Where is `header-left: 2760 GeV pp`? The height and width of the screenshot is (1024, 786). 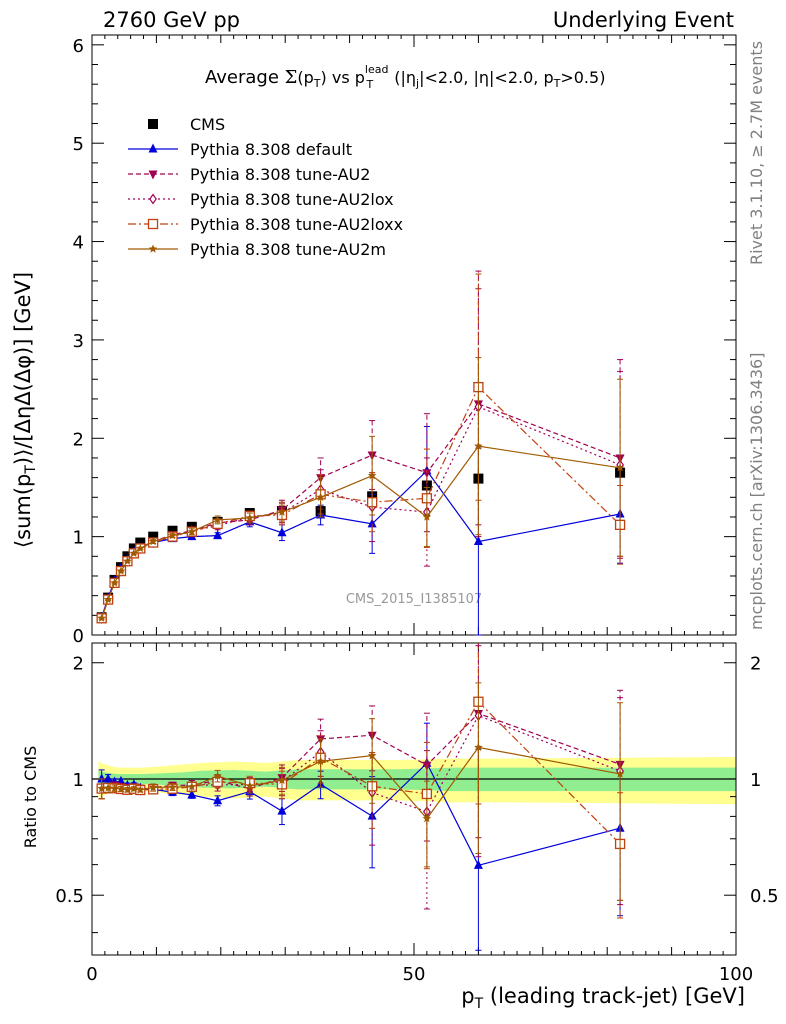
header-left: 2760 GeV pp is located at coordinates (171, 20).